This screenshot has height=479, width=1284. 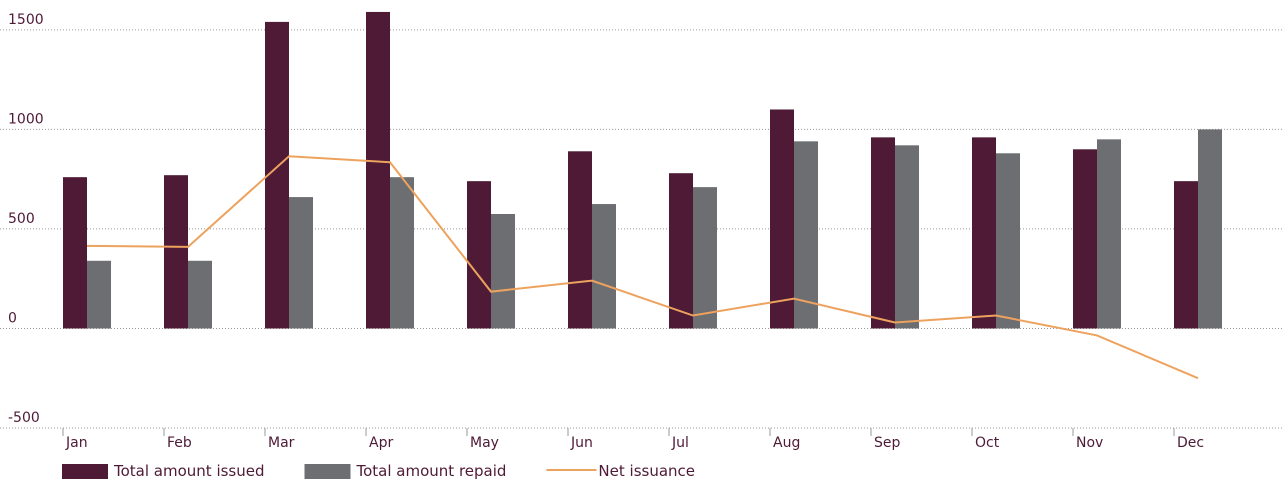 What do you see at coordinates (381, 443) in the screenshot?
I see `x-tick-label: Apr` at bounding box center [381, 443].